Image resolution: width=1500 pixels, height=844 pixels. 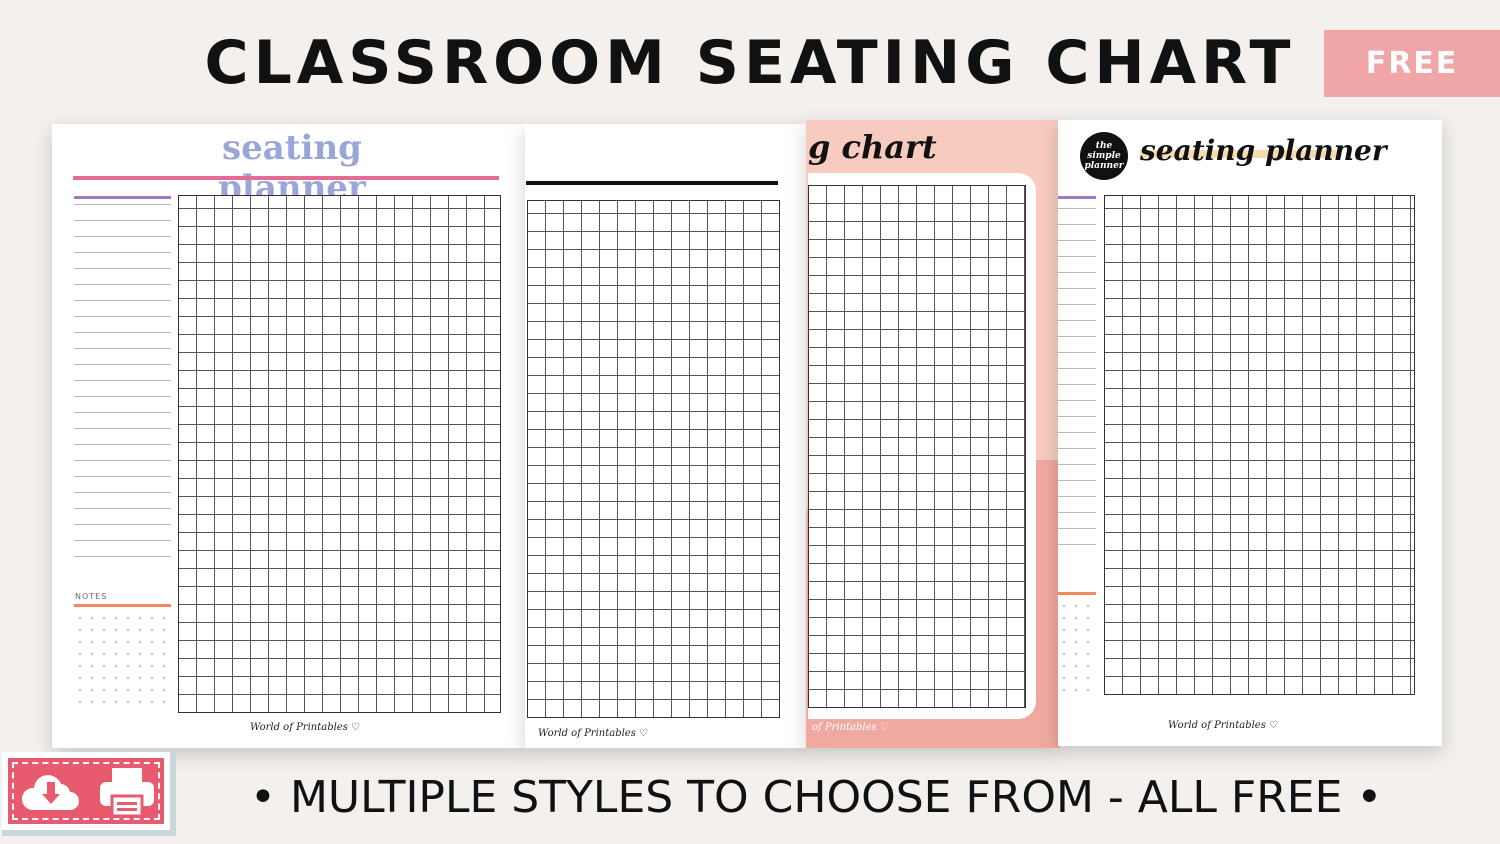 I want to click on planner-preview-3: g chart of Printables ♡, so click(x=933, y=434).